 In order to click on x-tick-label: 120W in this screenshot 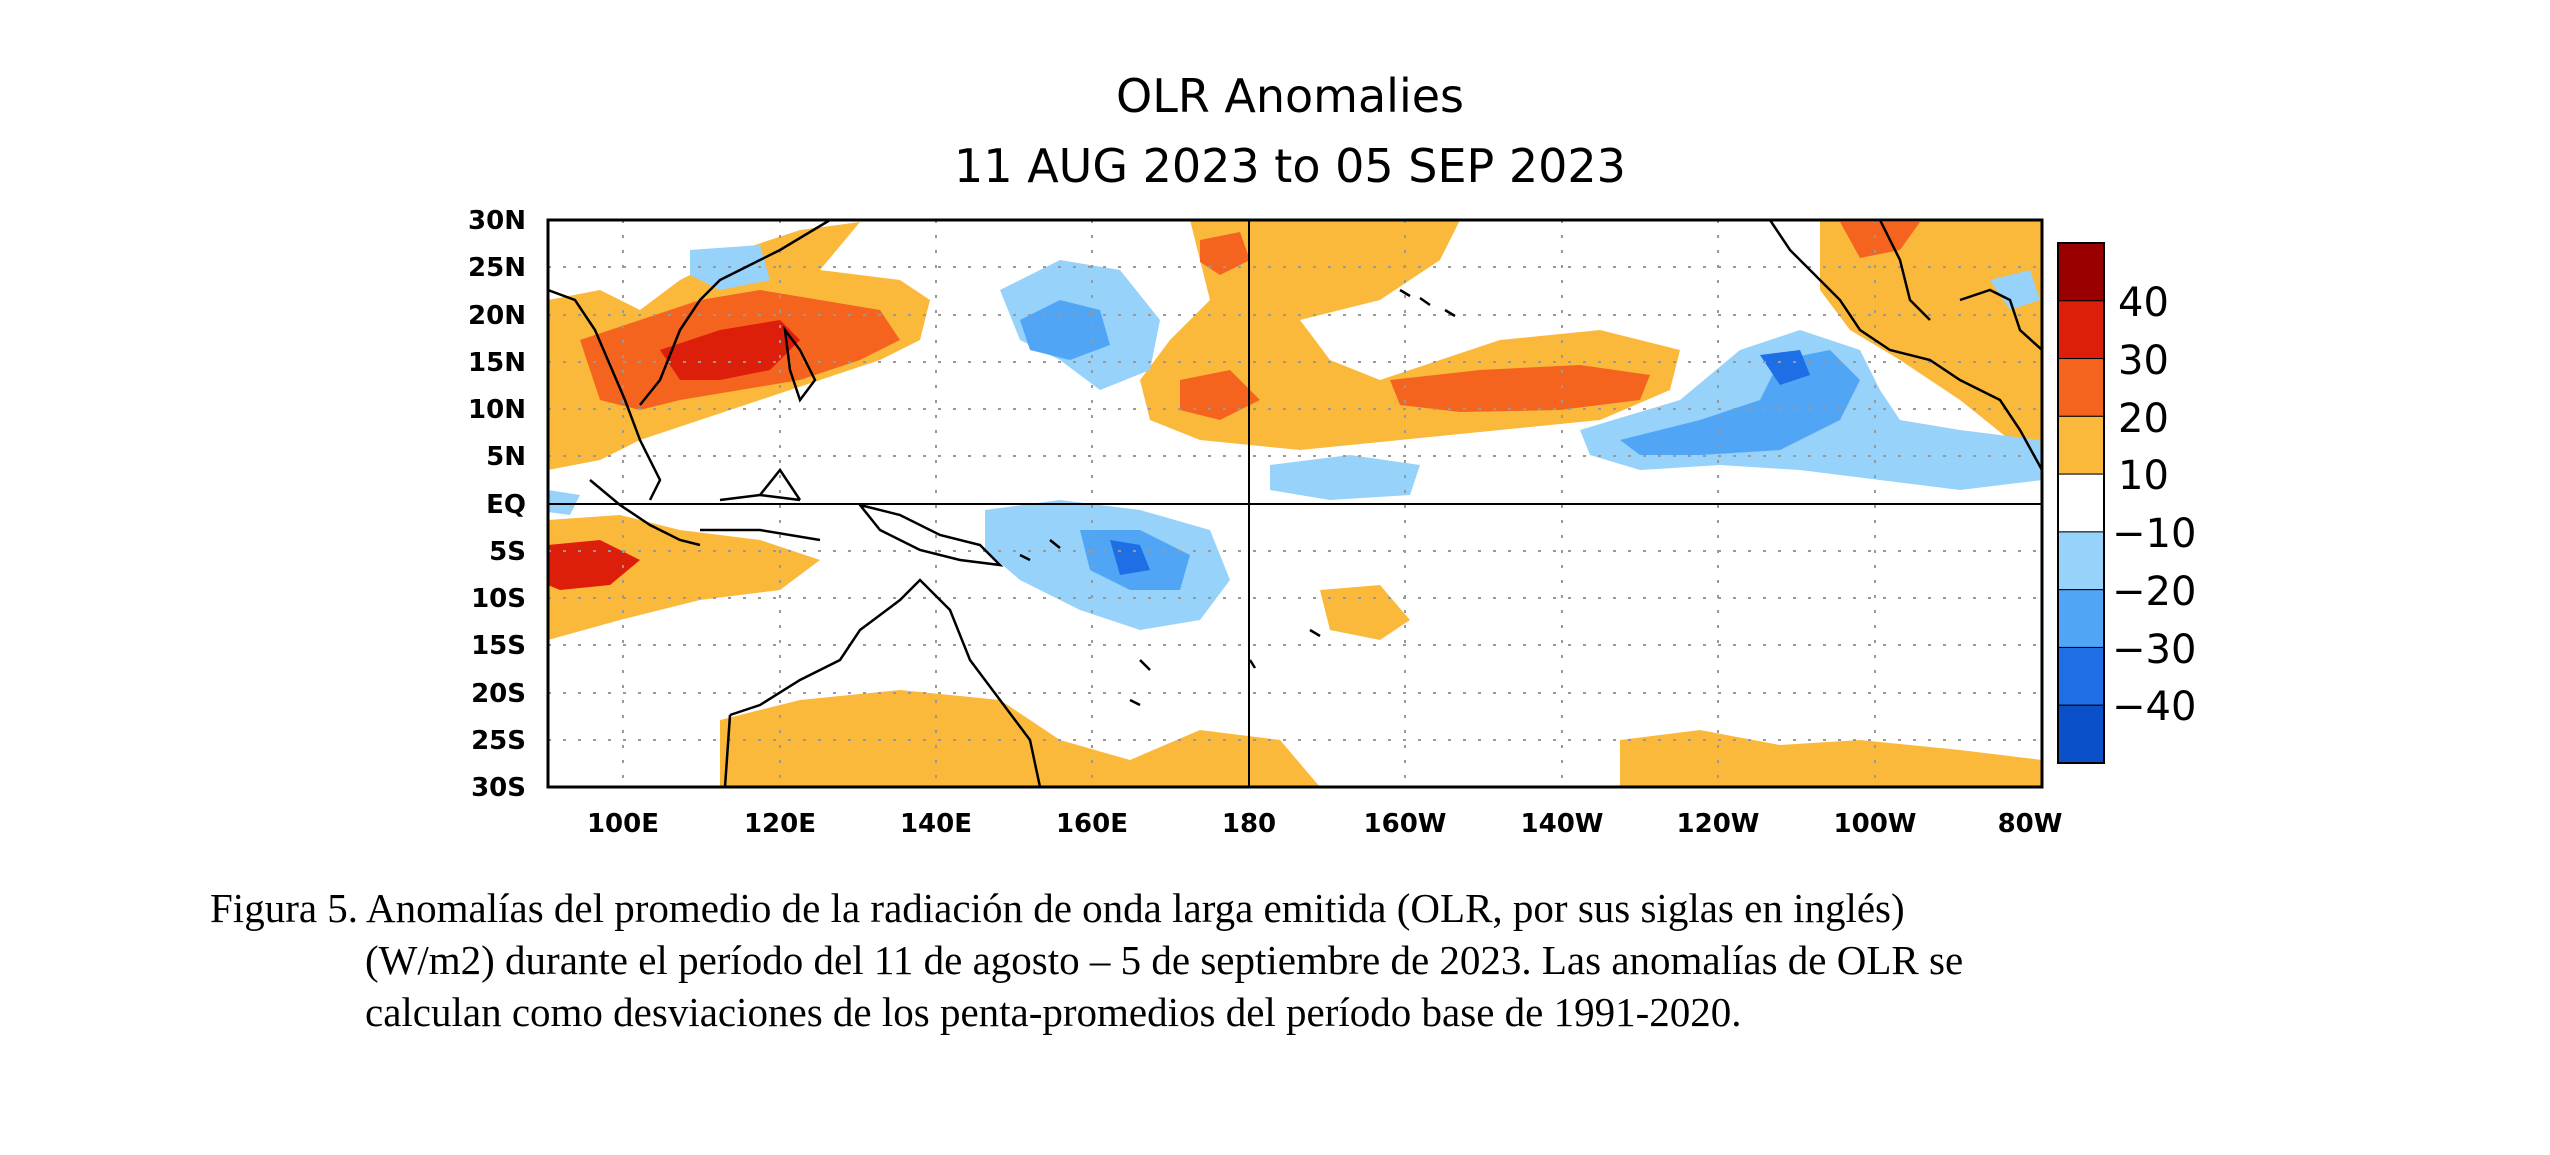, I will do `click(1718, 824)`.